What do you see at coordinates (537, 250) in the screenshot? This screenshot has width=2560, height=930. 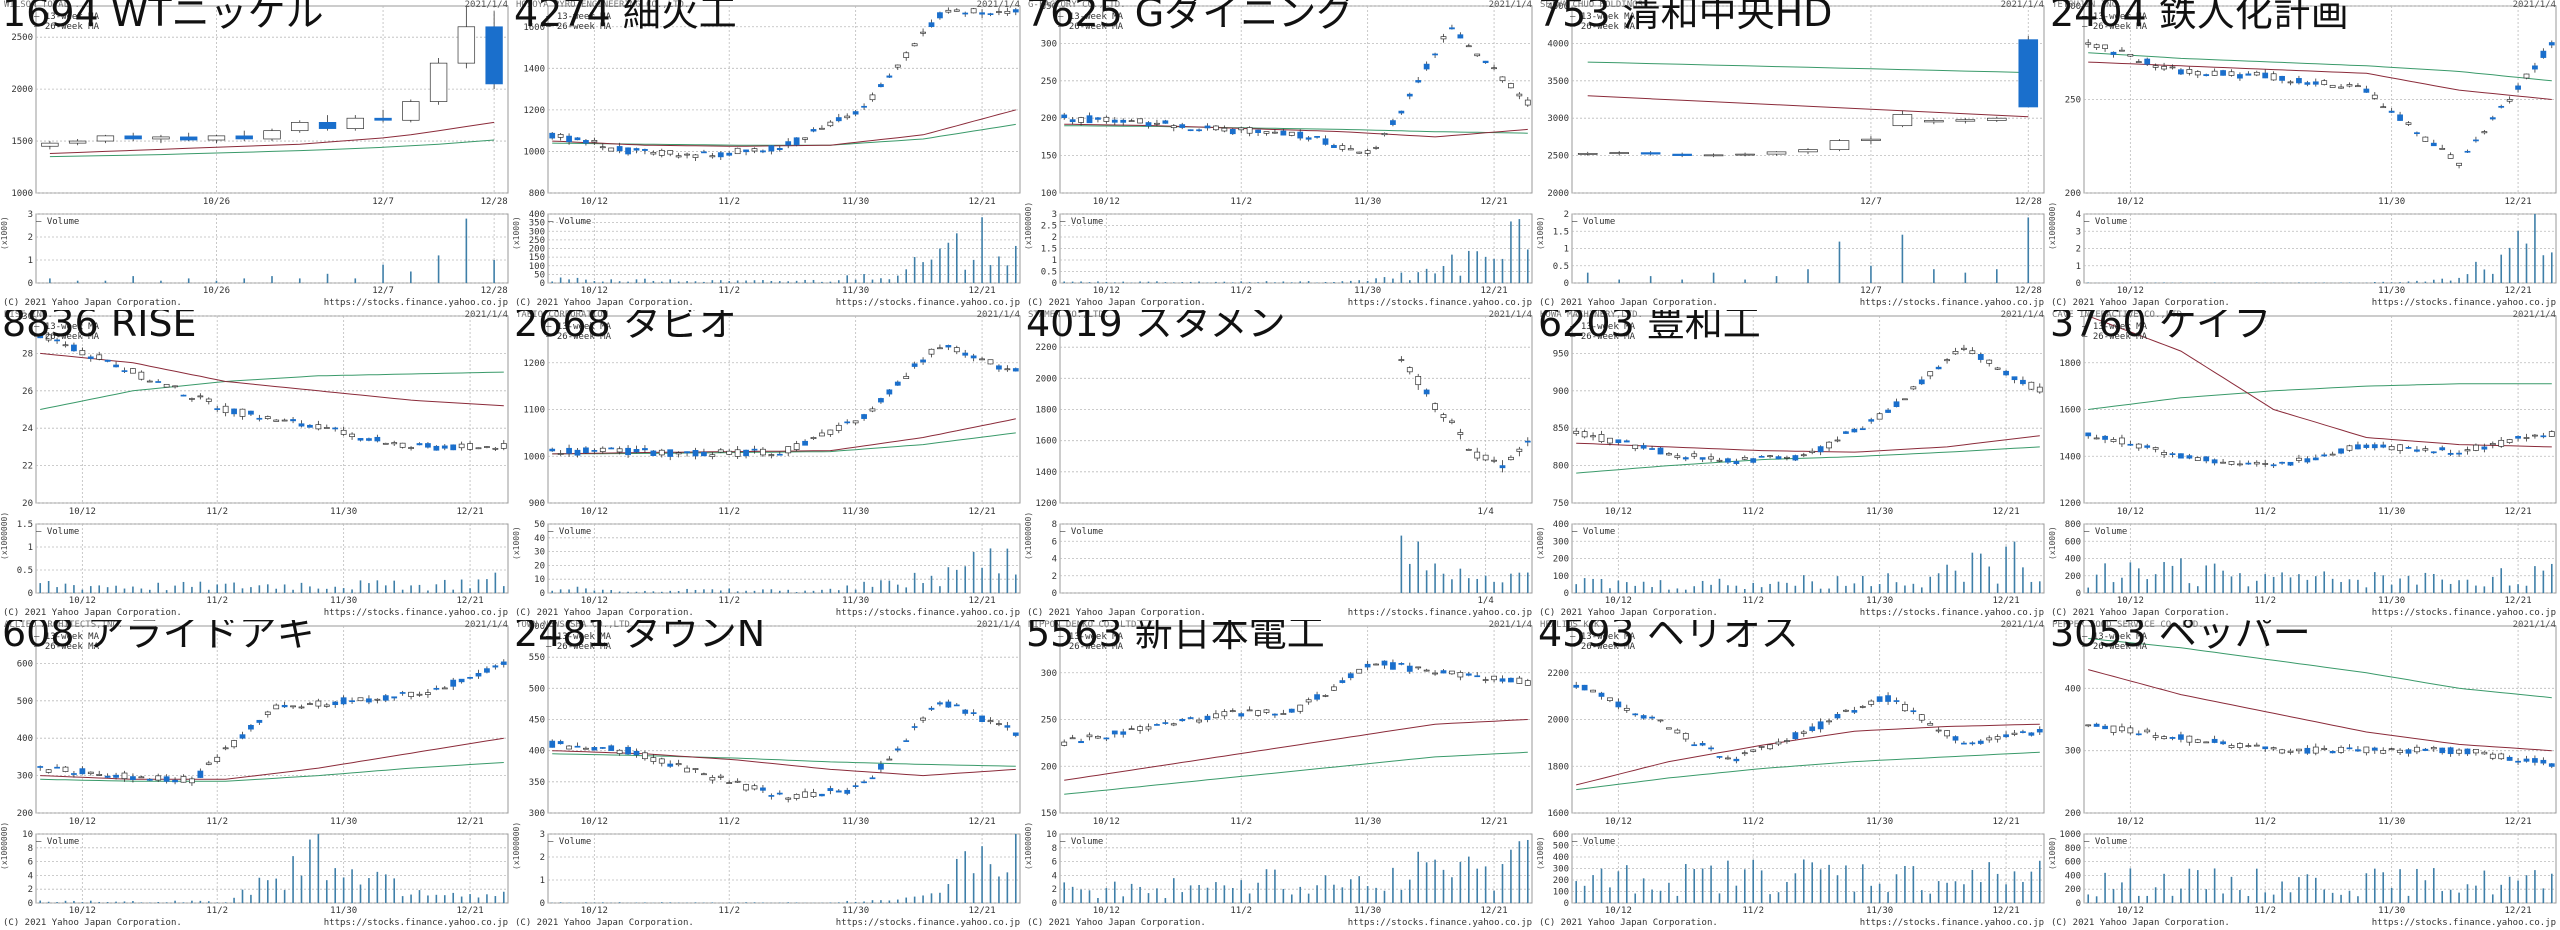 I see `volume-tick-label: 200` at bounding box center [537, 250].